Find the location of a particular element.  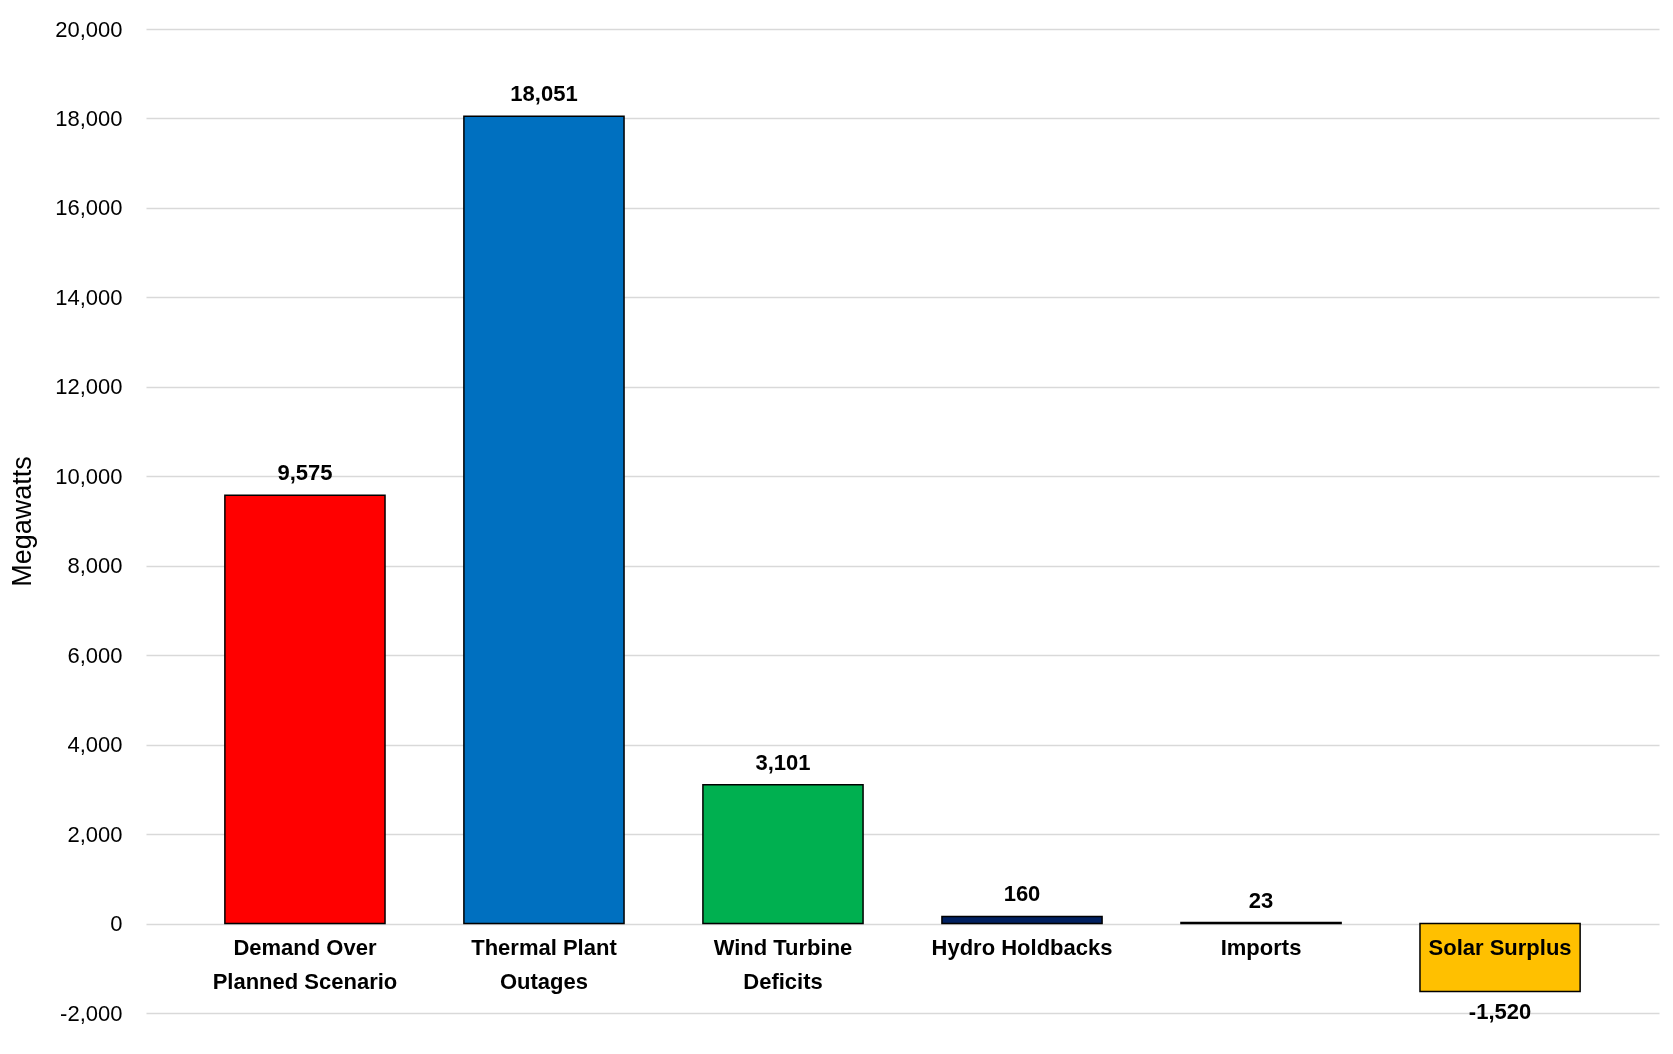

x-tick-label: Hydro Holdbacks is located at coordinates (1022, 948).